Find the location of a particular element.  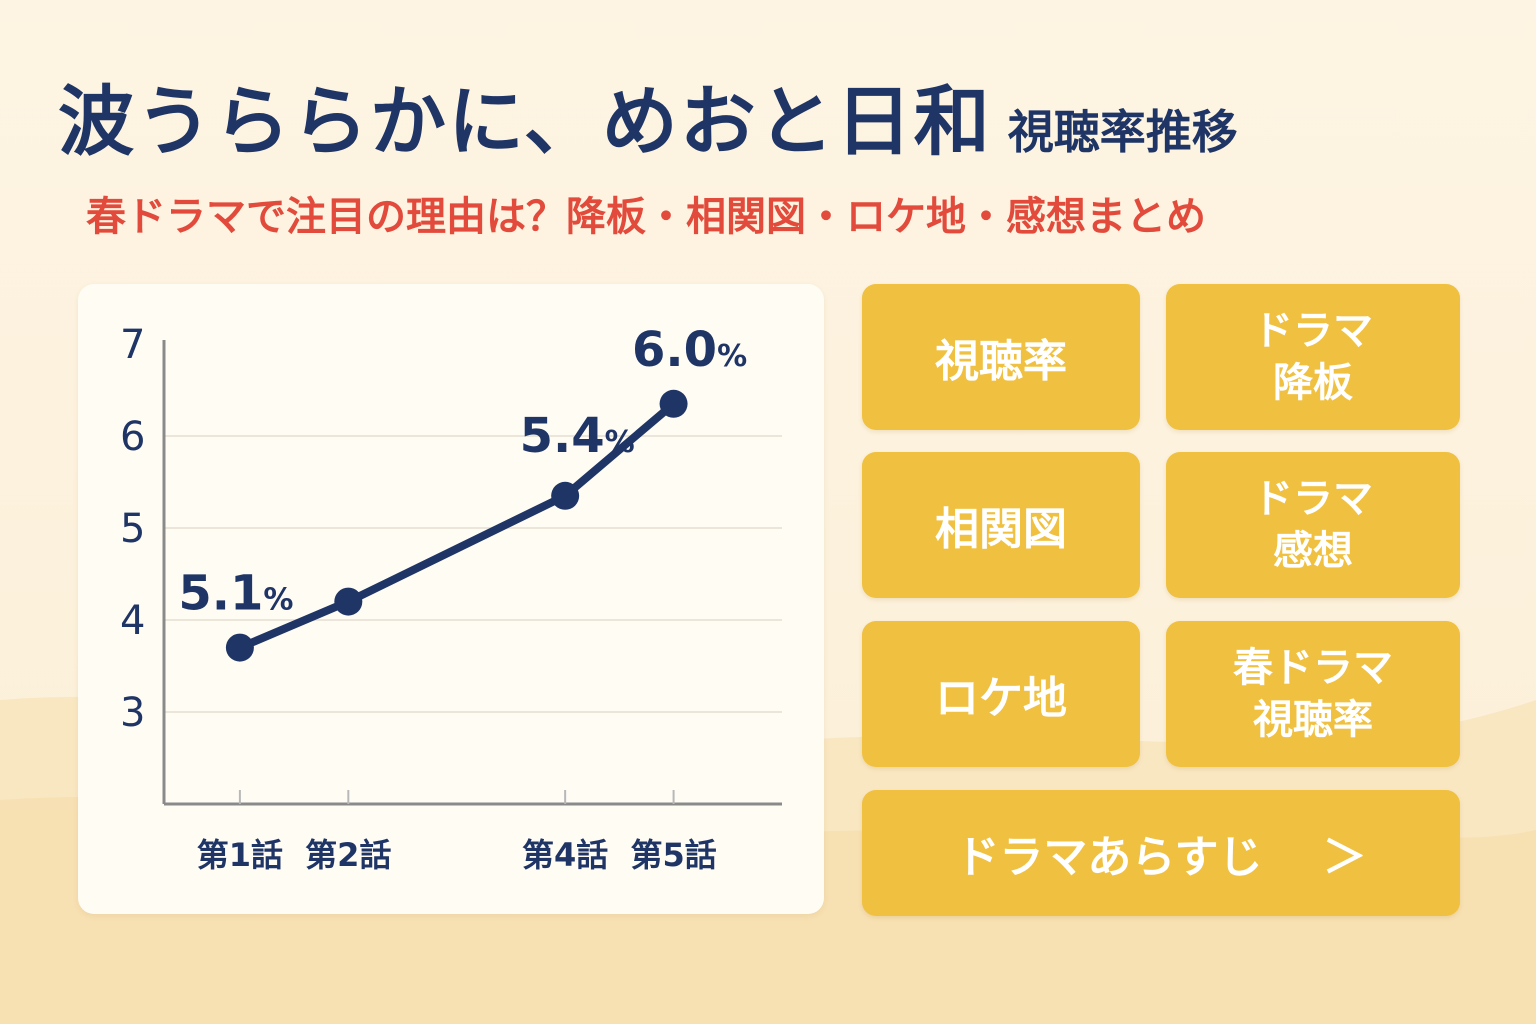

tile-label: 視聴率 is located at coordinates (1001, 361).